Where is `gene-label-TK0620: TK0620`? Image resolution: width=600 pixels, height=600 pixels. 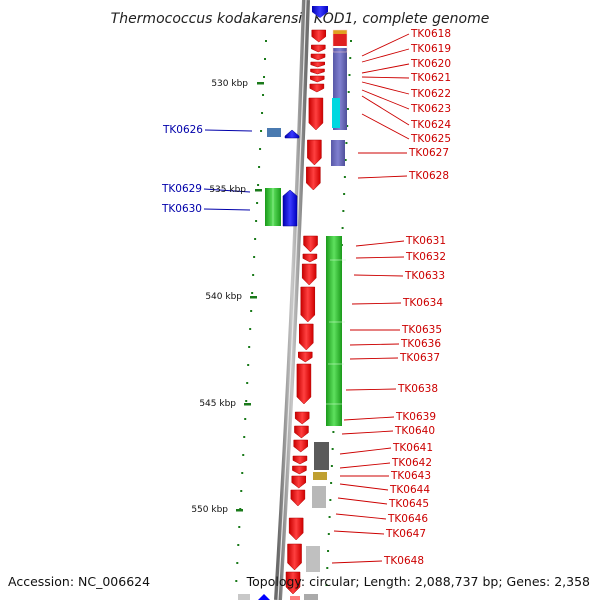 gene-label-TK0620: TK0620 is located at coordinates (430, 64).